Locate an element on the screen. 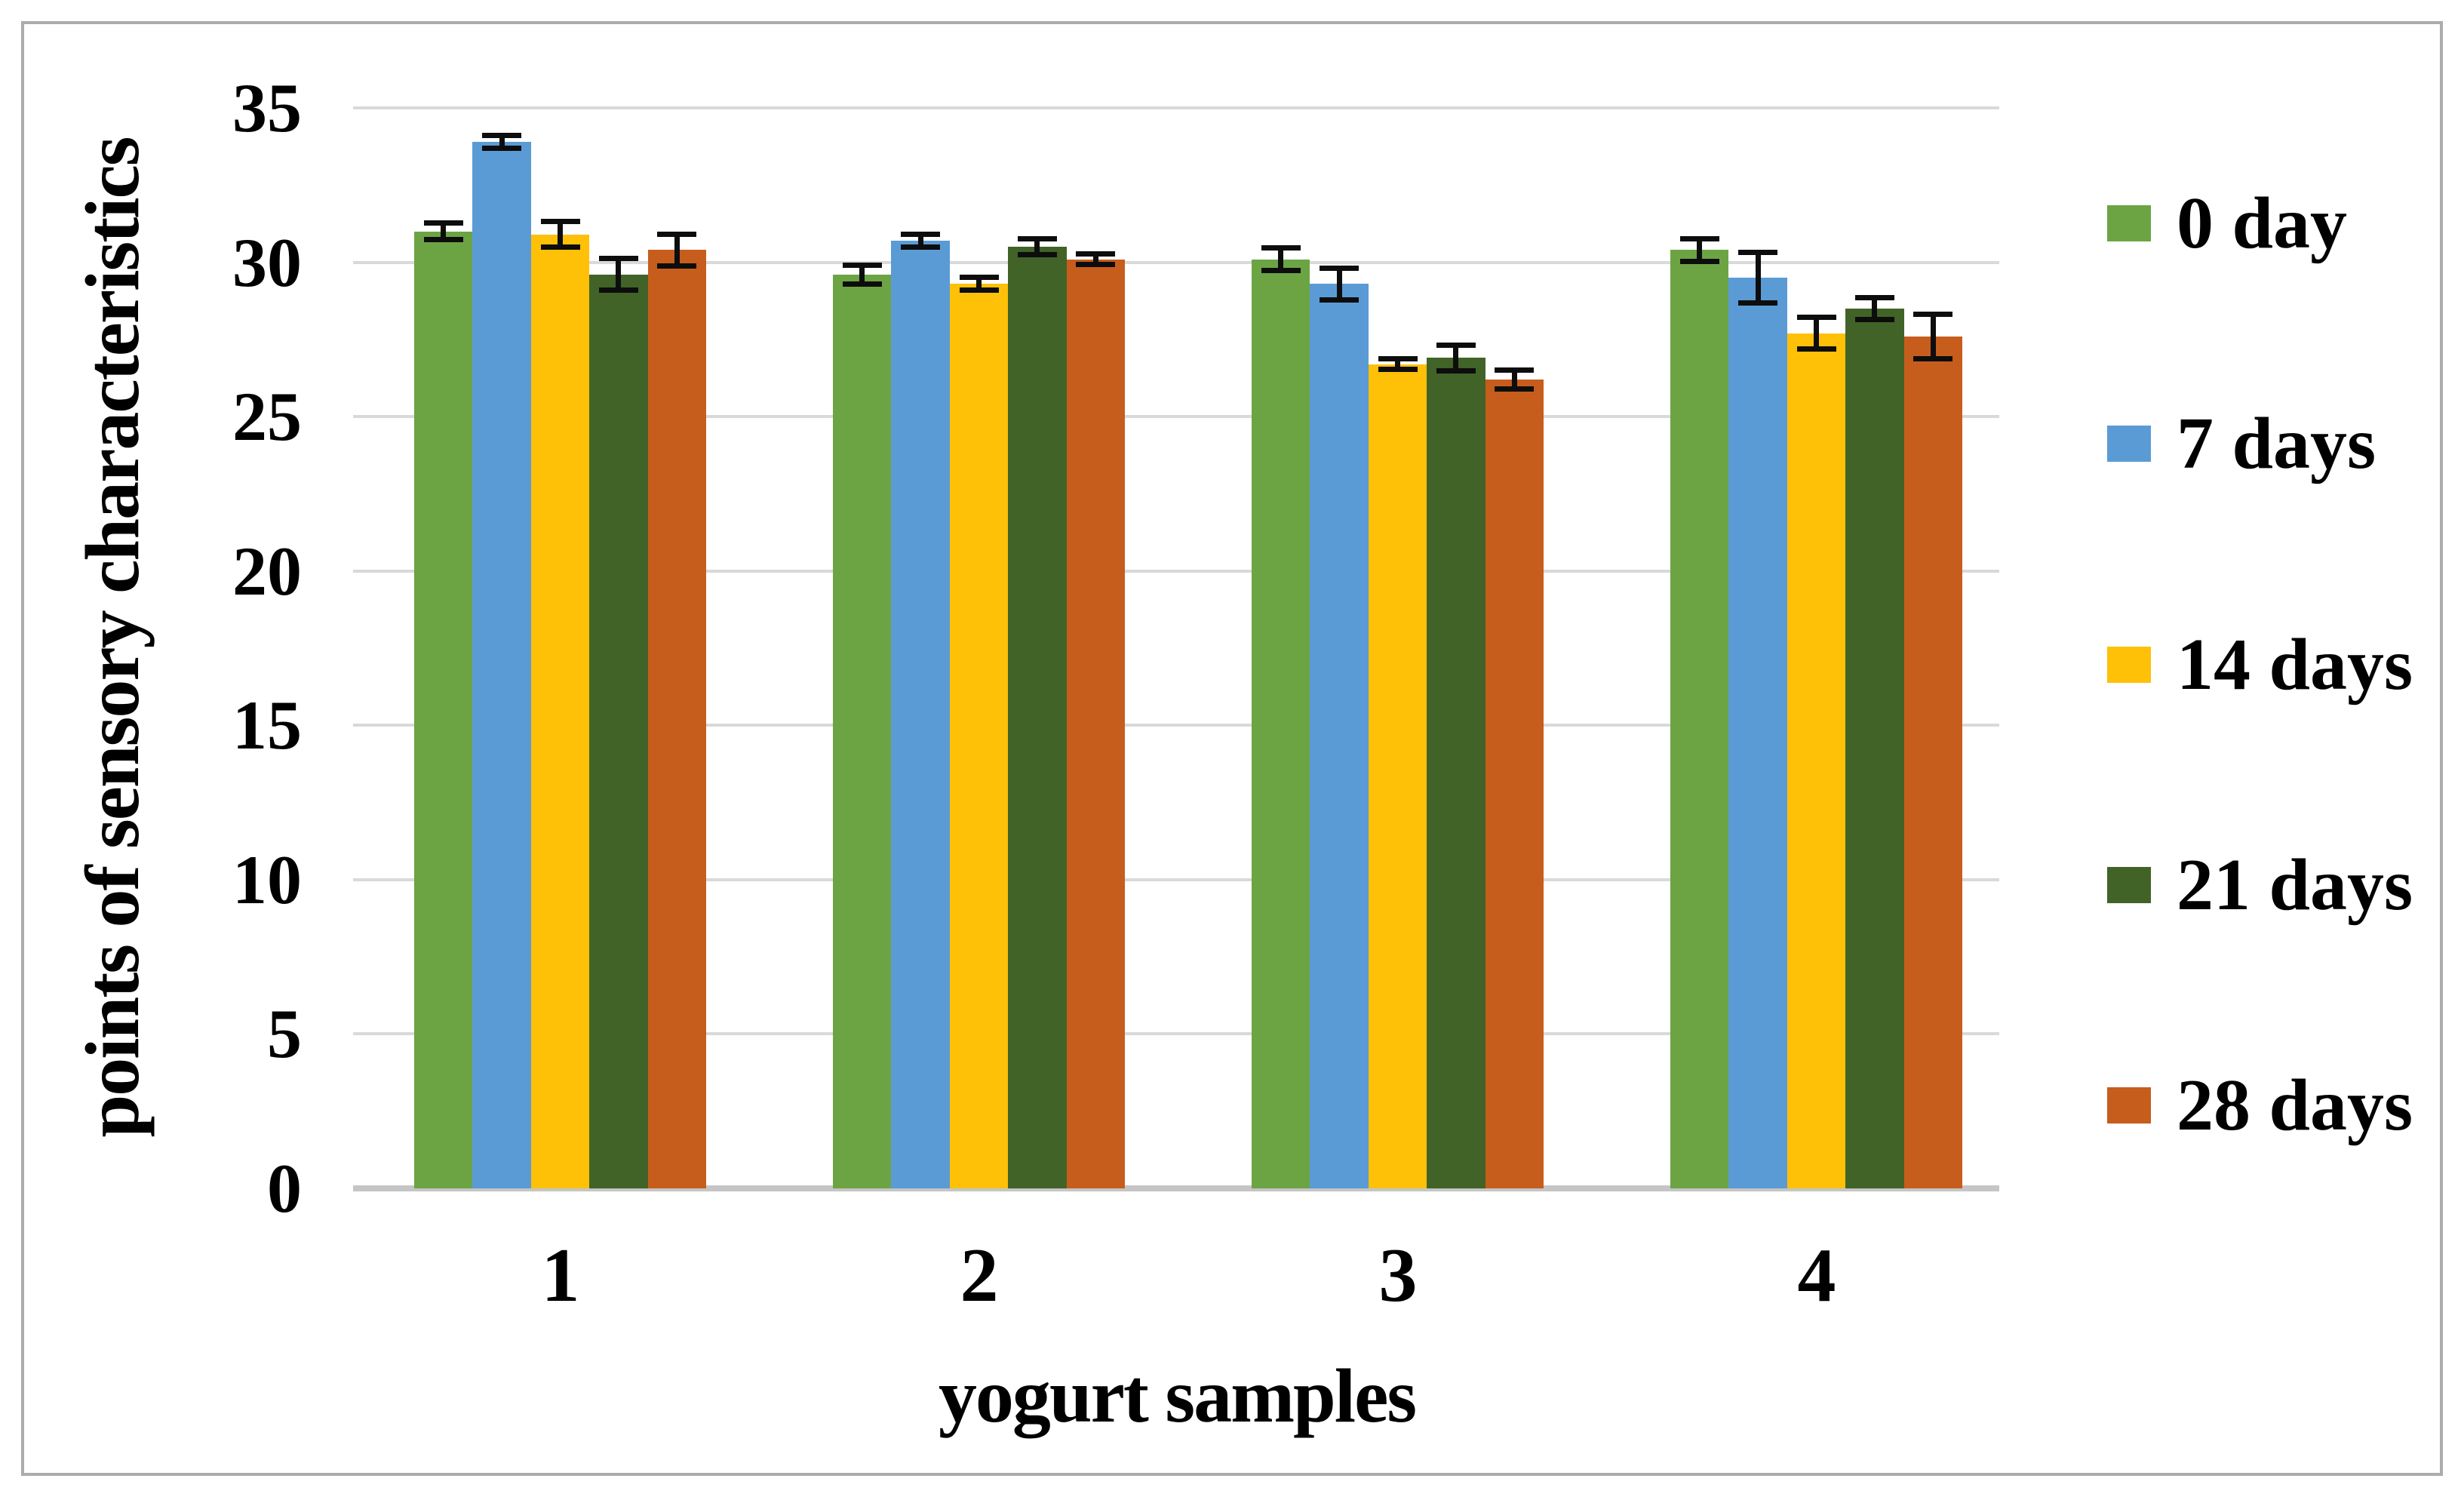 This screenshot has height=1497, width=2464. bar-sample4-21-days is located at coordinates (1874, 748).